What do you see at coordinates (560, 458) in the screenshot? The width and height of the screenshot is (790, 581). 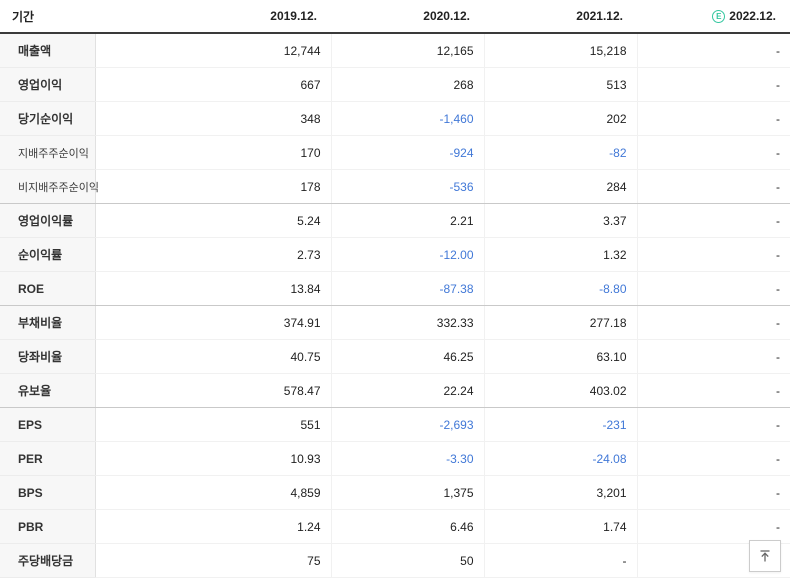 I see `cell-value: -24.08` at bounding box center [560, 458].